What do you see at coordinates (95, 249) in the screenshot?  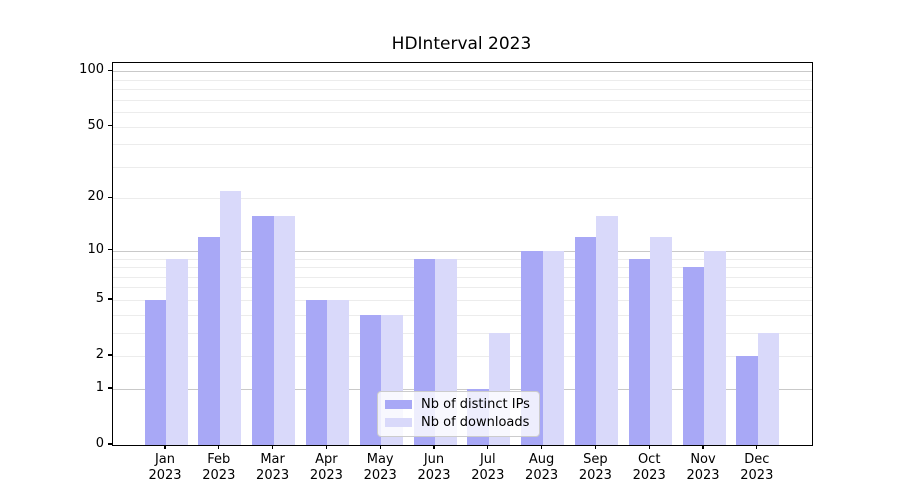 I see `y-tick-label-10: 10` at bounding box center [95, 249].